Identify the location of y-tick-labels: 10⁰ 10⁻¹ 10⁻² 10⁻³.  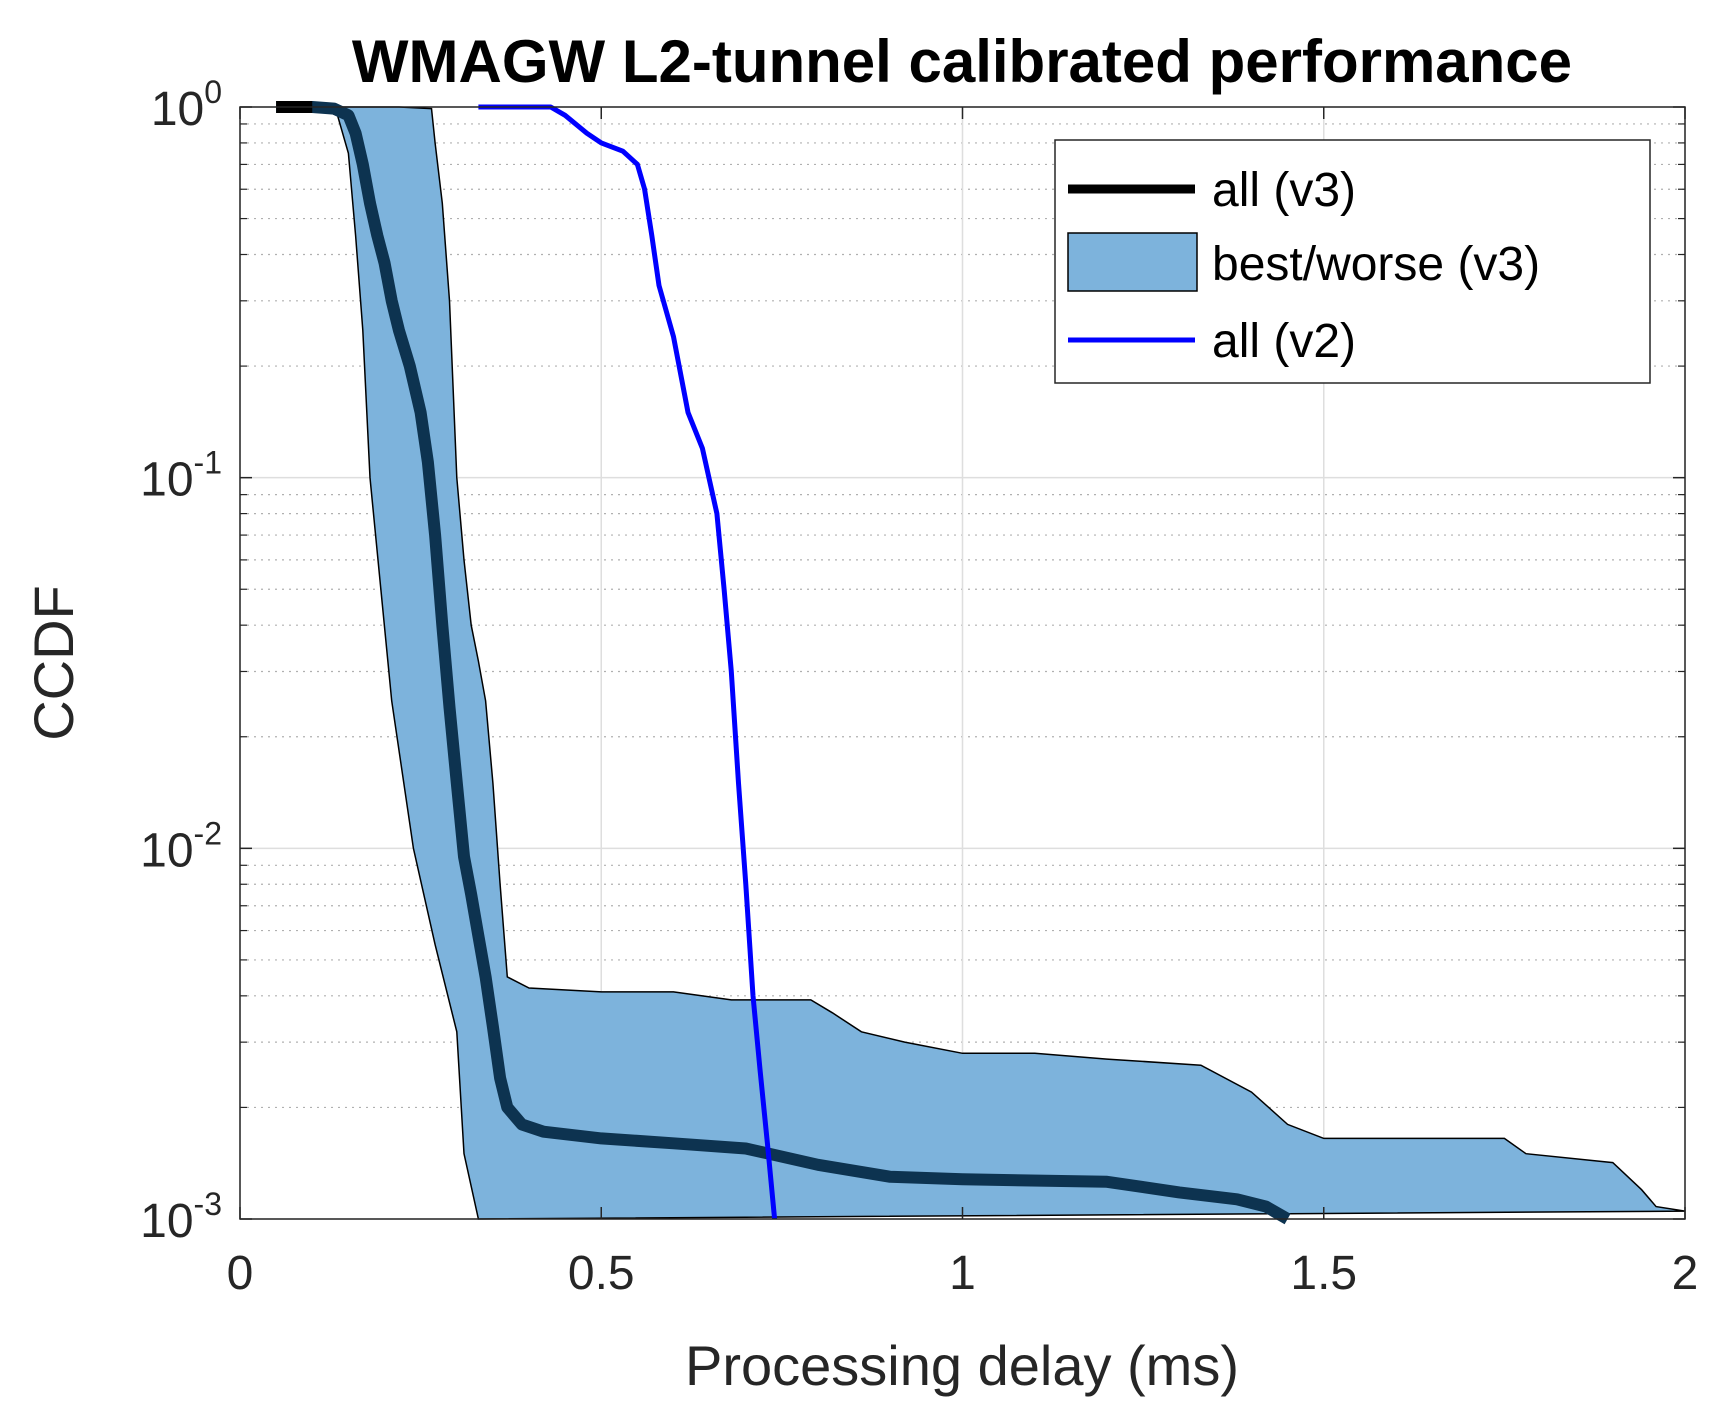
(181, 661).